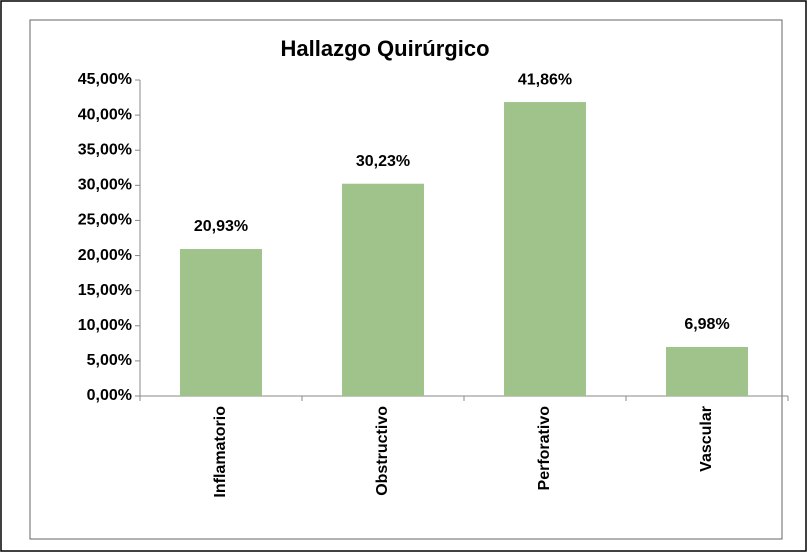  What do you see at coordinates (545, 79) in the screenshot?
I see `value-label: 41,86%` at bounding box center [545, 79].